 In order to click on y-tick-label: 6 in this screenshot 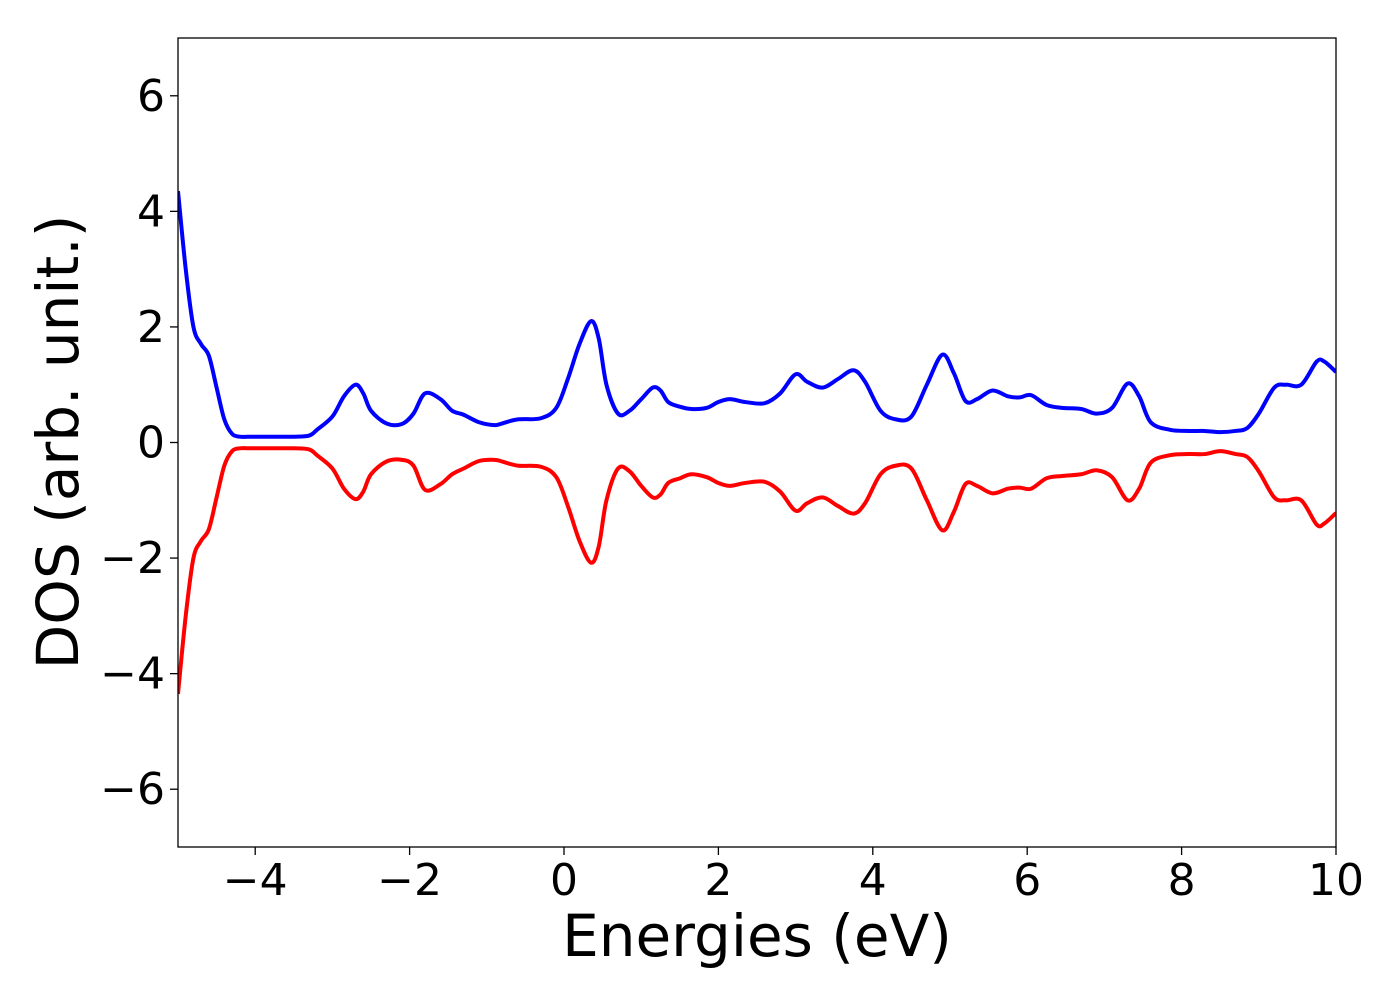, I will do `click(151, 96)`.